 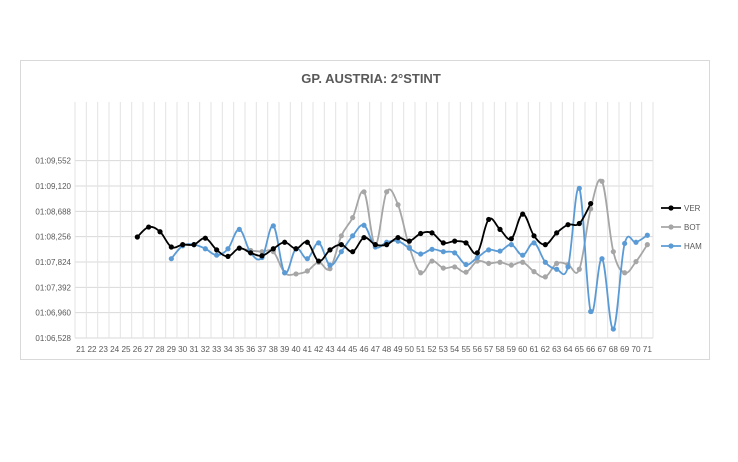 What do you see at coordinates (443, 229) in the screenshot?
I see `series-bot` at bounding box center [443, 229].